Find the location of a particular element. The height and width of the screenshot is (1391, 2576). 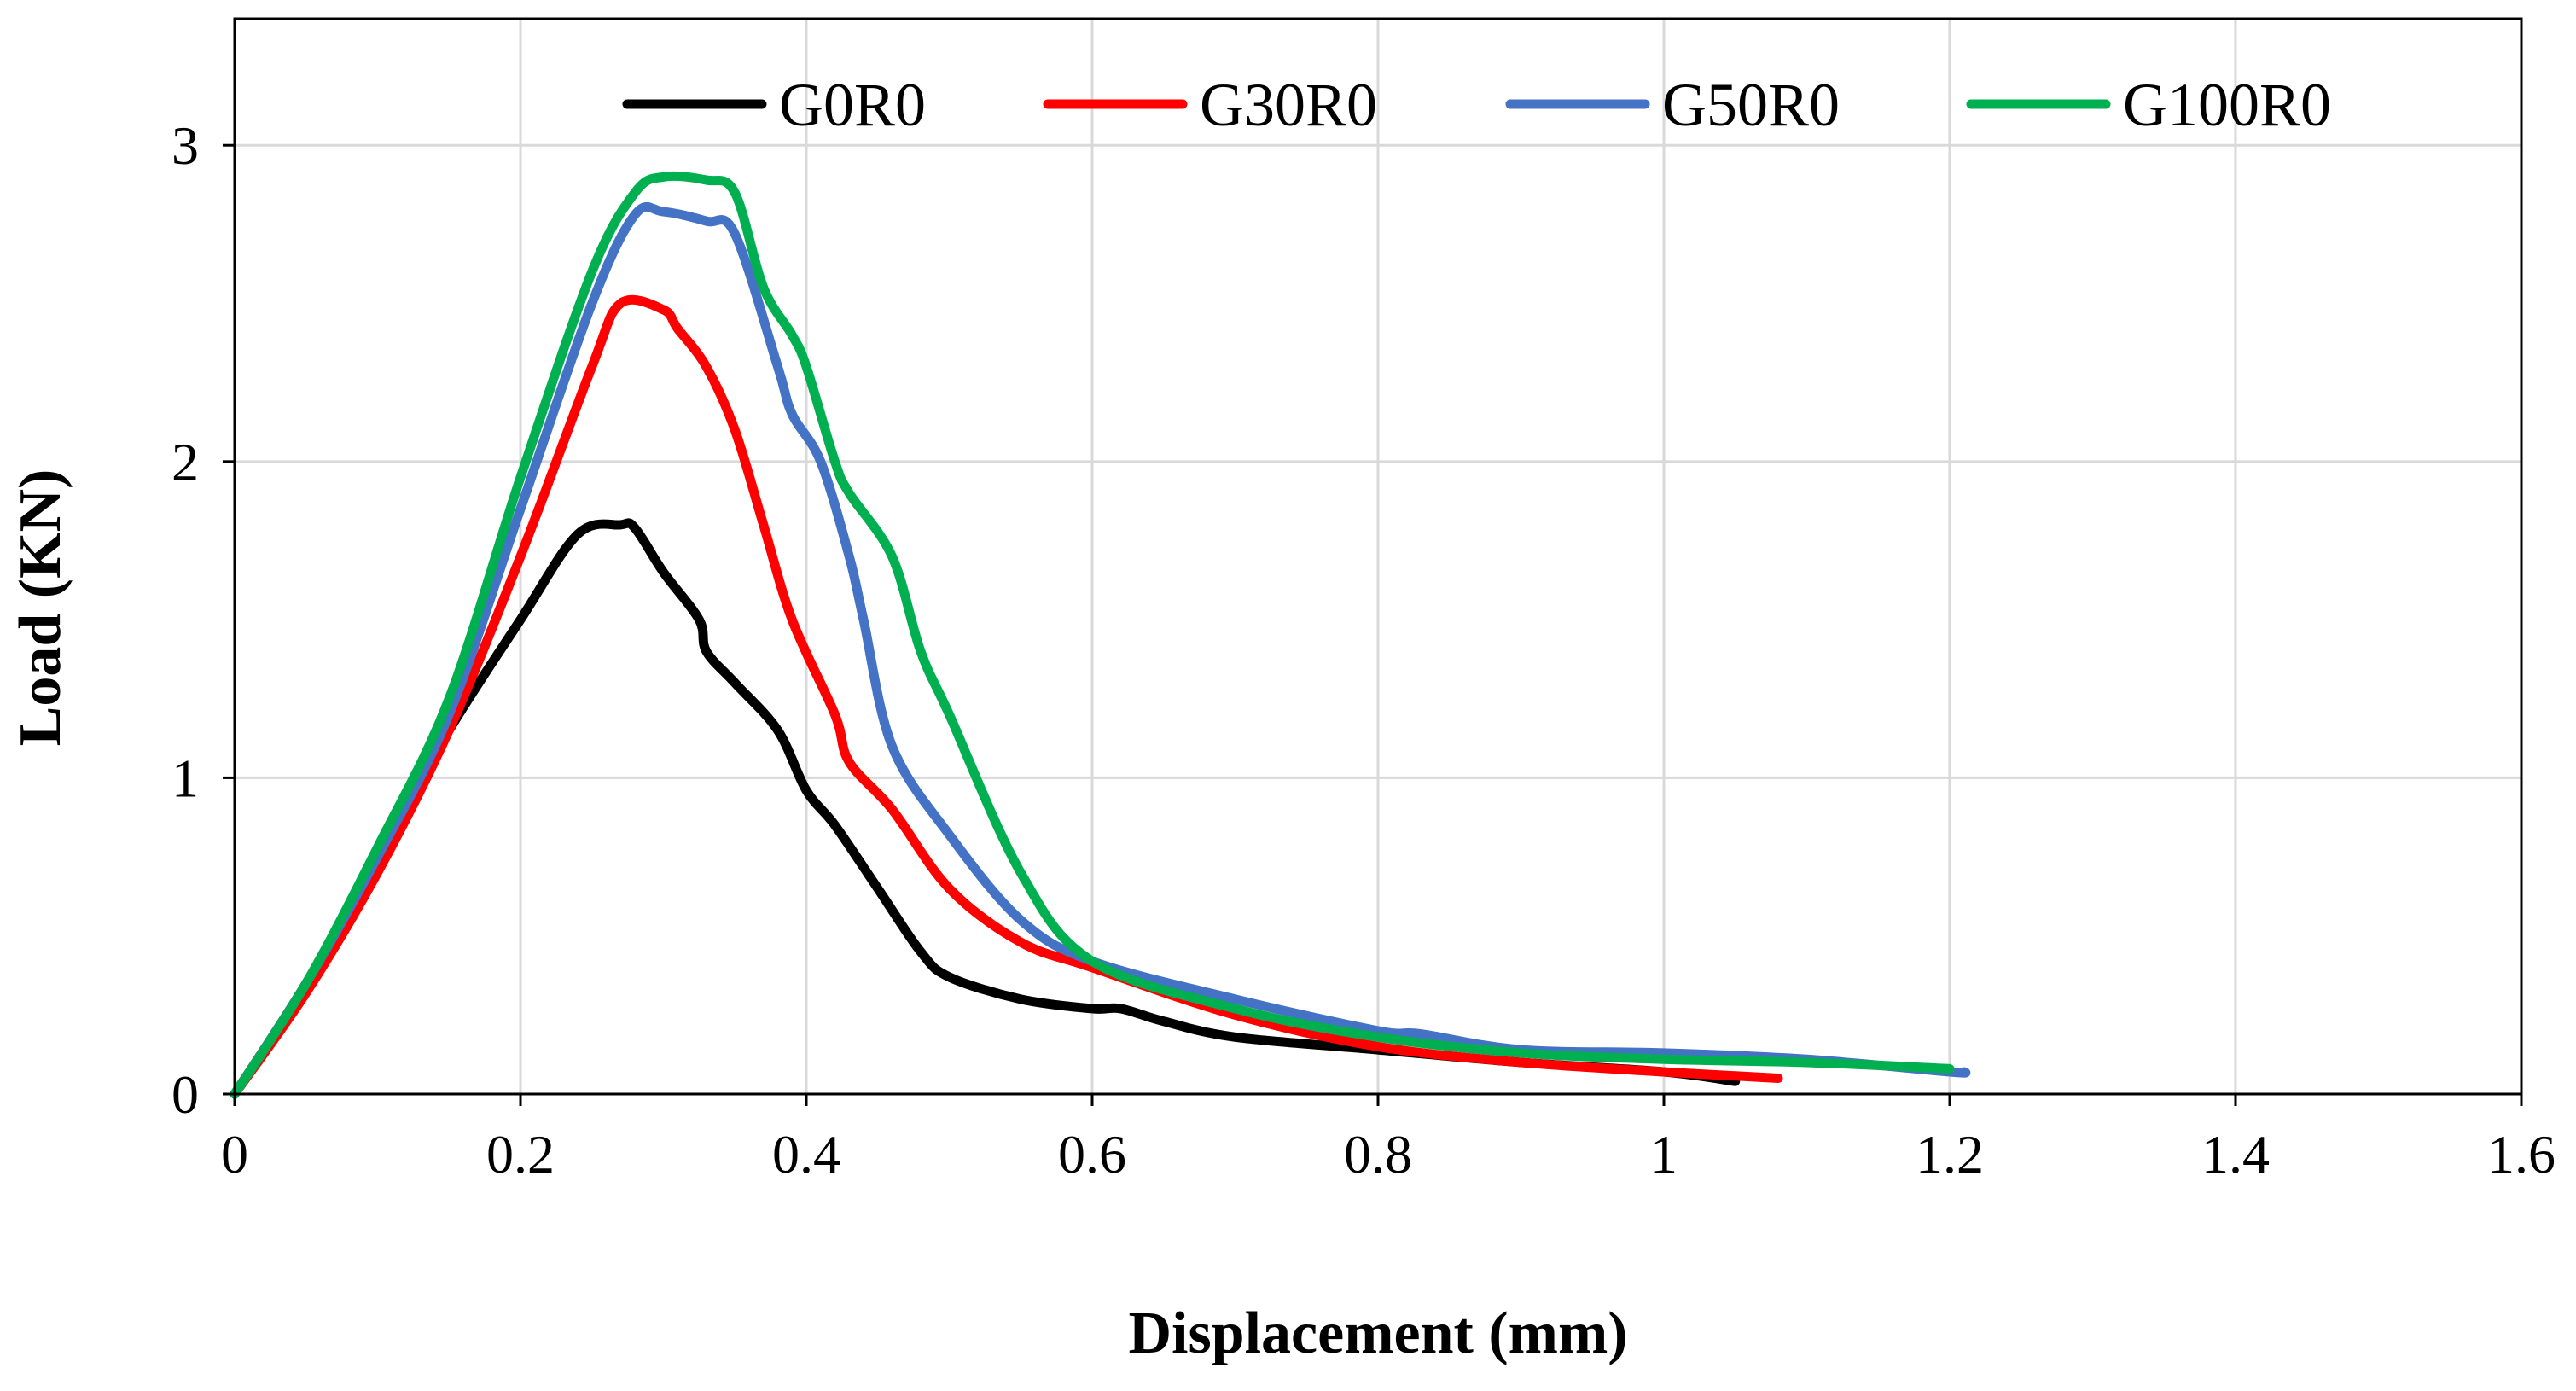

x-tick-label: 0.2 is located at coordinates (520, 1154).